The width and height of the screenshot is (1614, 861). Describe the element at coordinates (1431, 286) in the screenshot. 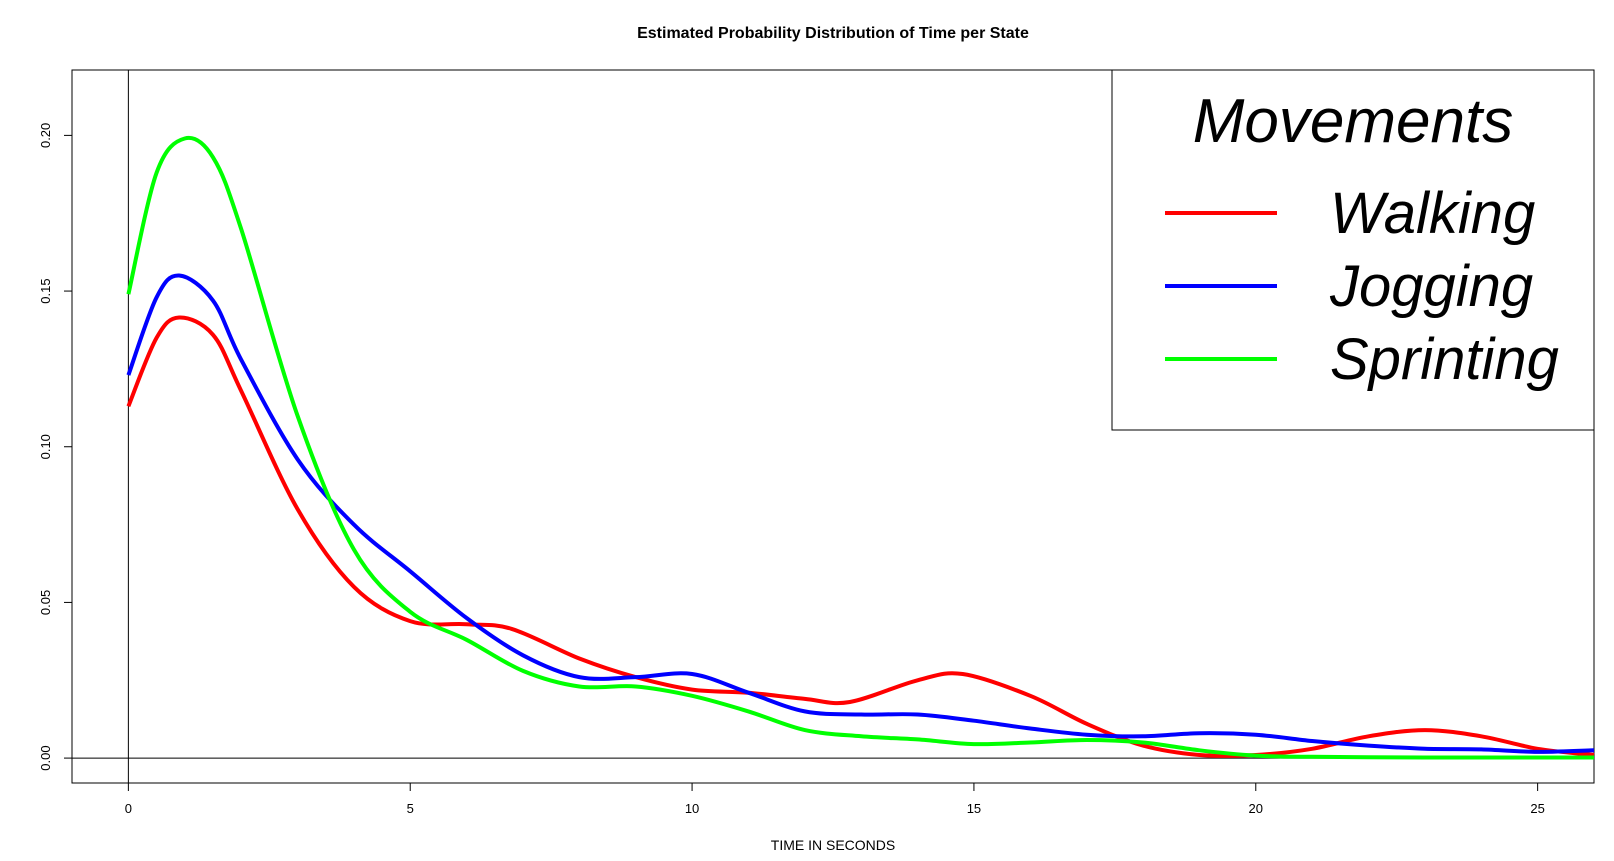

I see `legend-label-jogging: Jogging` at that location.